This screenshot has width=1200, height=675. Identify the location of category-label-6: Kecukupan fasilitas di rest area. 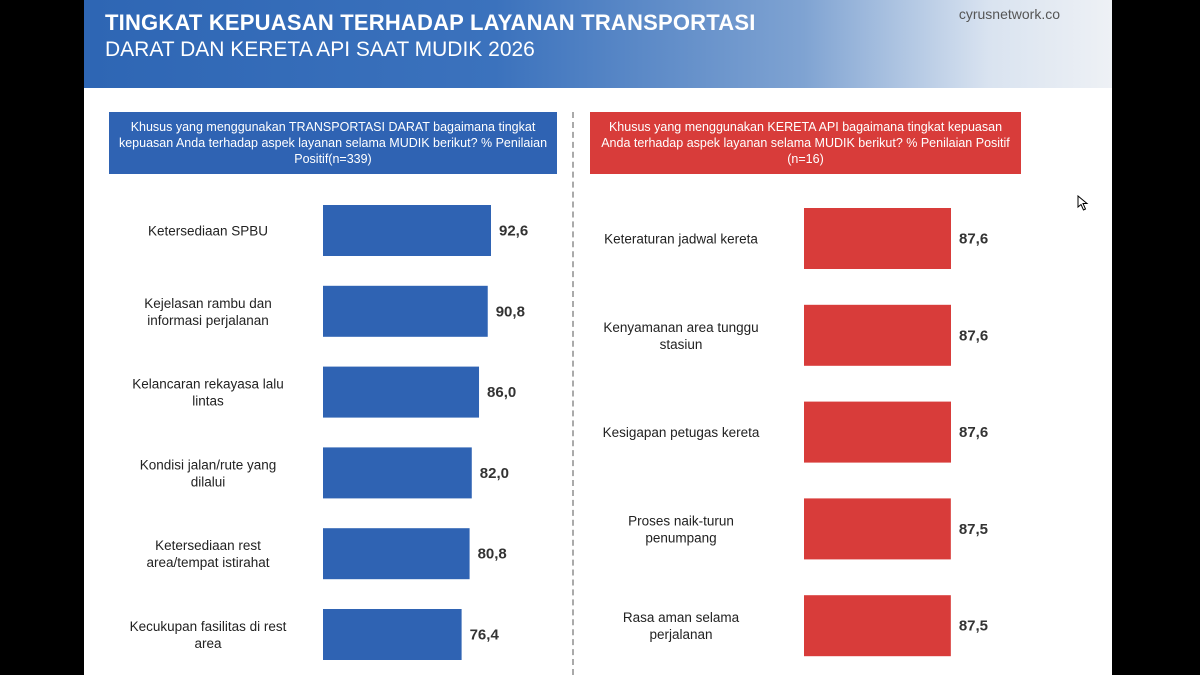
(208, 635).